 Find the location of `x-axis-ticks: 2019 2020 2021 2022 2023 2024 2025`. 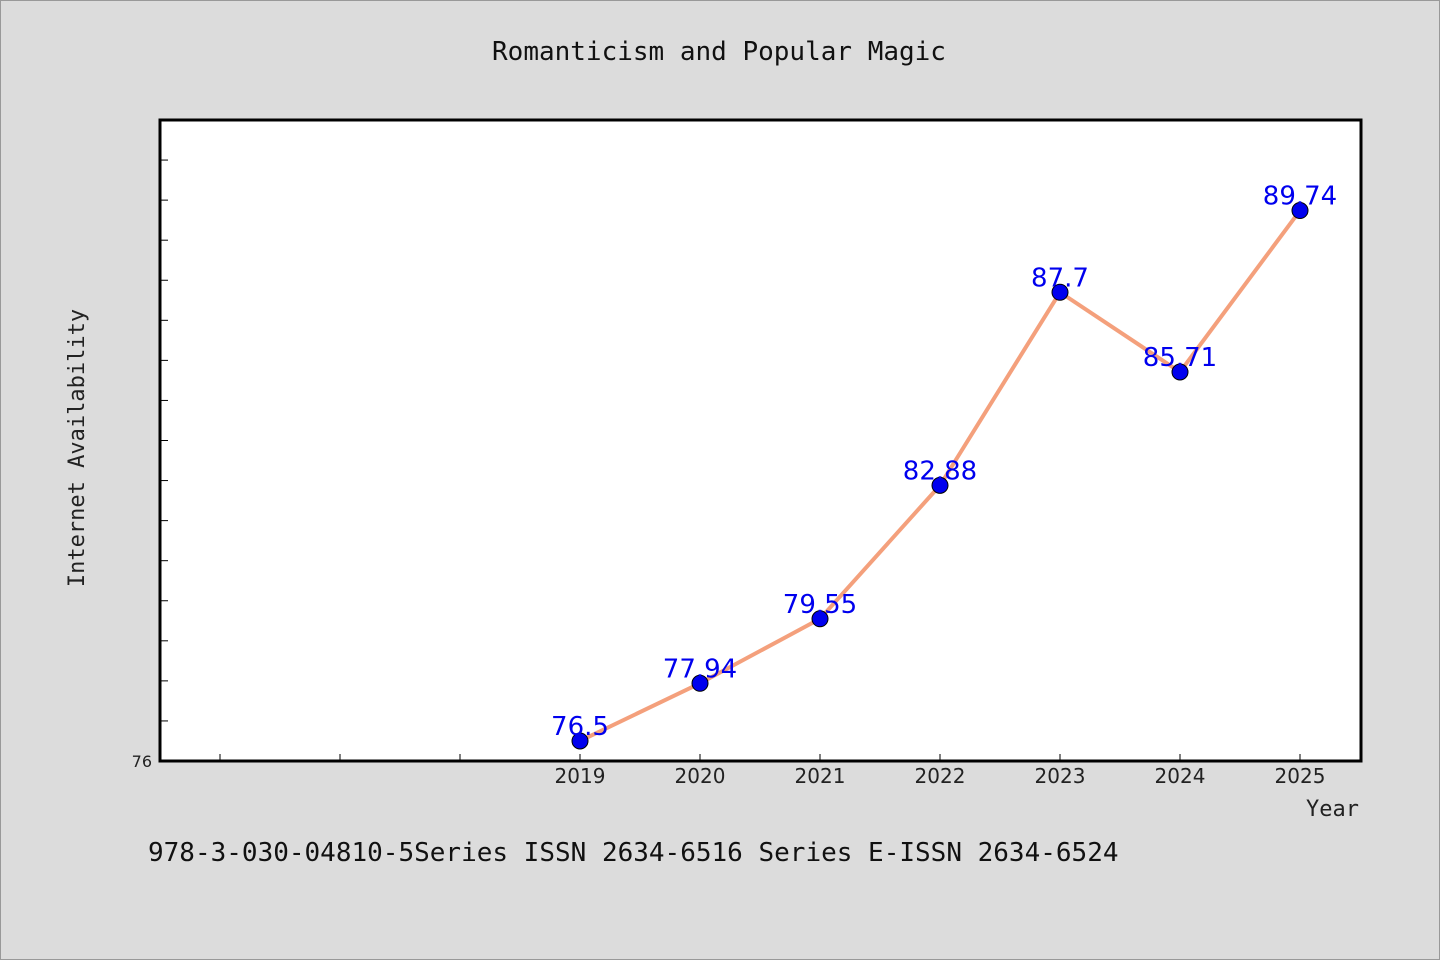

x-axis-ticks: 2019 2020 2021 2022 2023 2024 2025 is located at coordinates (772, 771).